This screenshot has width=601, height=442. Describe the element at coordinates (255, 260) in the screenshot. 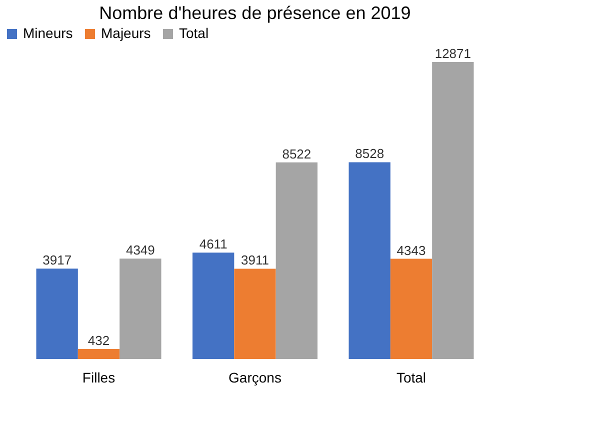

I see `data-label: 3911` at that location.